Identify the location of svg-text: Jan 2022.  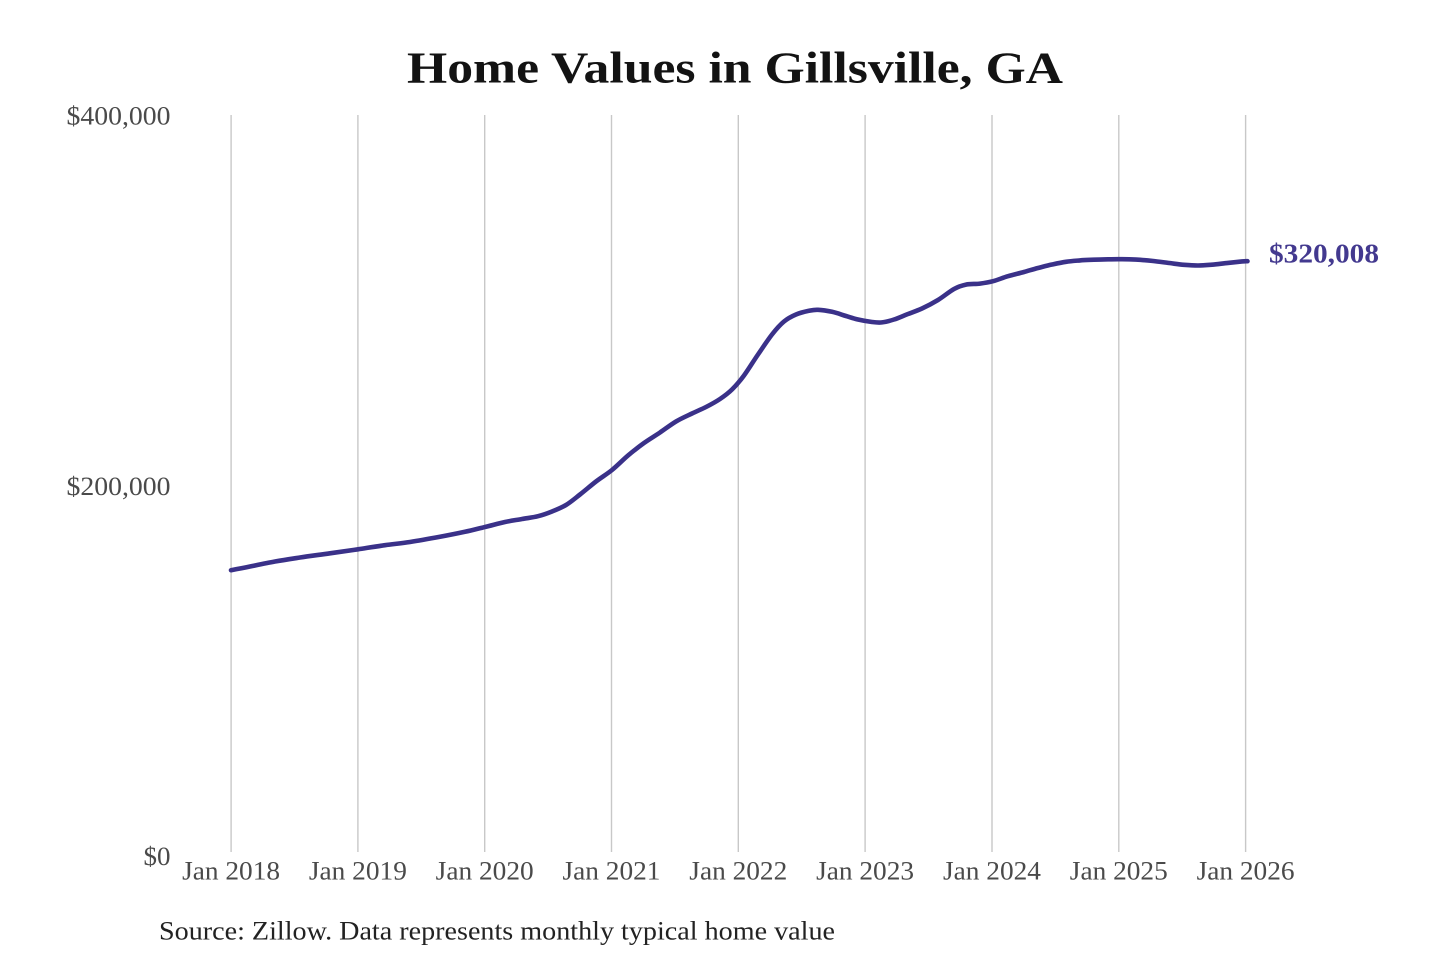
(738, 870).